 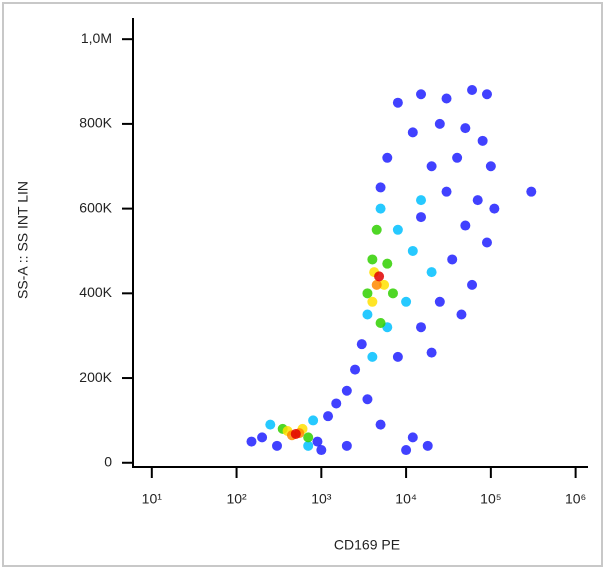 What do you see at coordinates (95, 123) in the screenshot?
I see `y-tick-label: 800K` at bounding box center [95, 123].